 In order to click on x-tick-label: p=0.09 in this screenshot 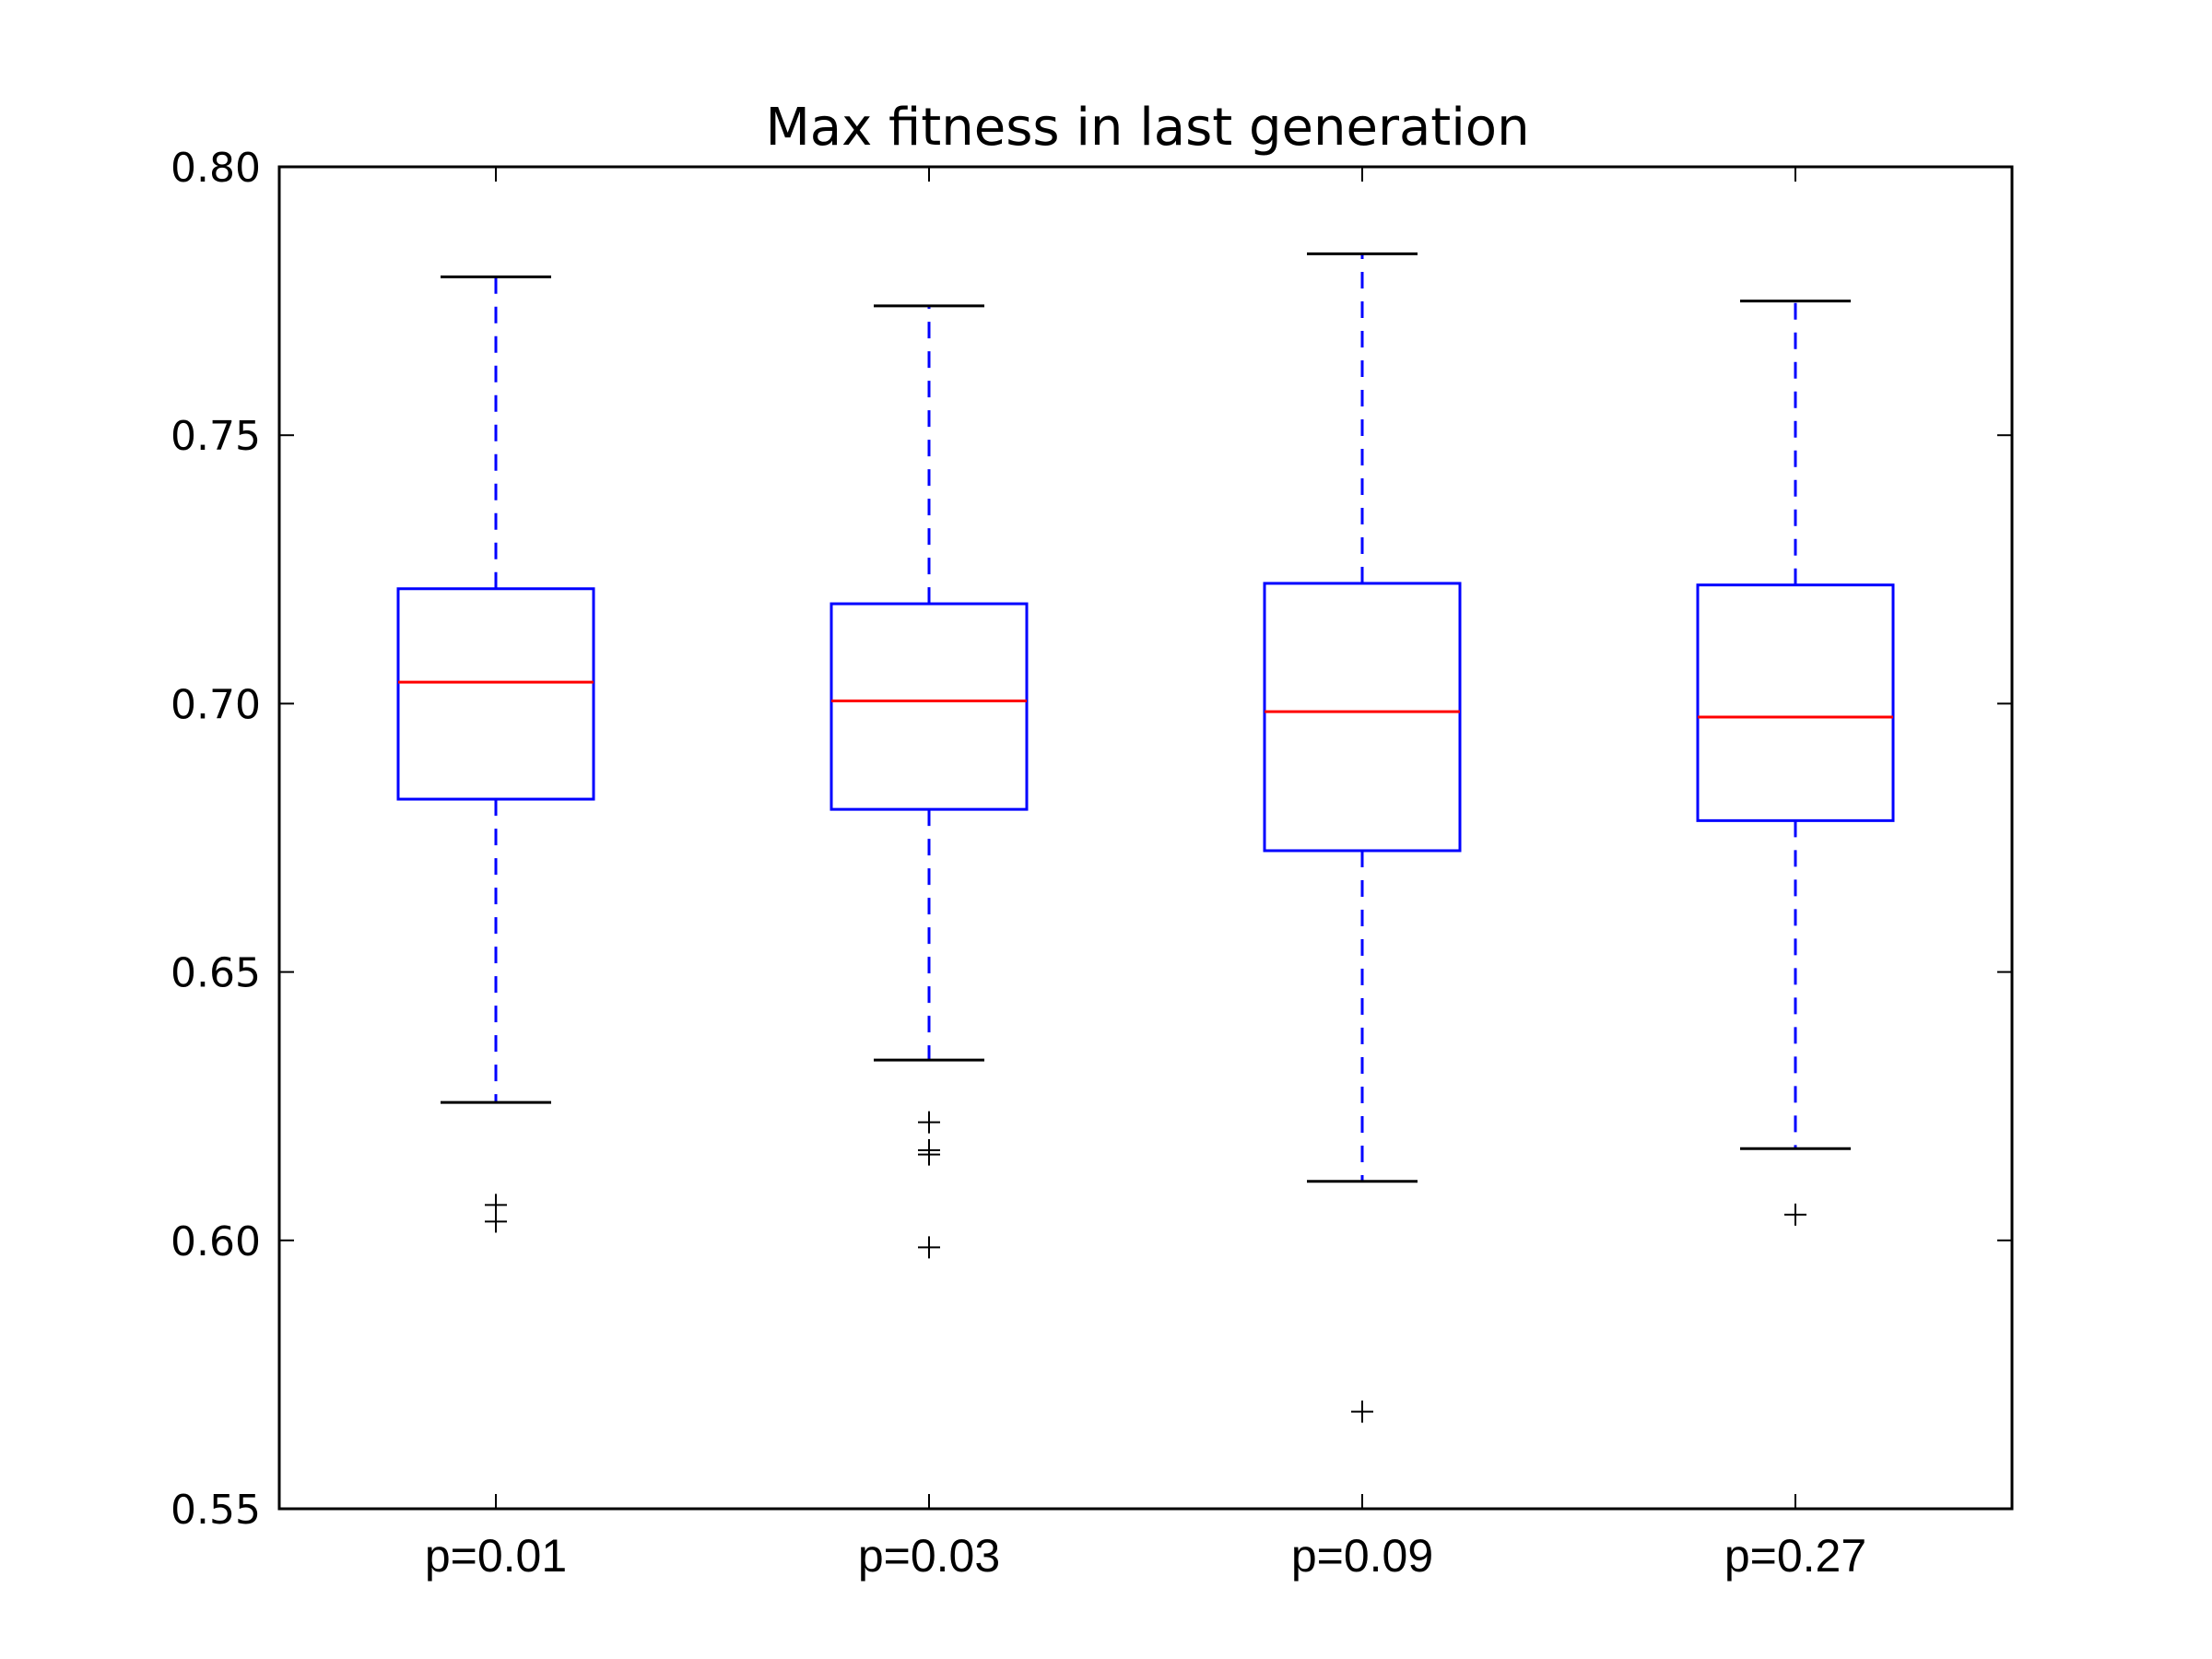, I will do `click(1362, 1556)`.